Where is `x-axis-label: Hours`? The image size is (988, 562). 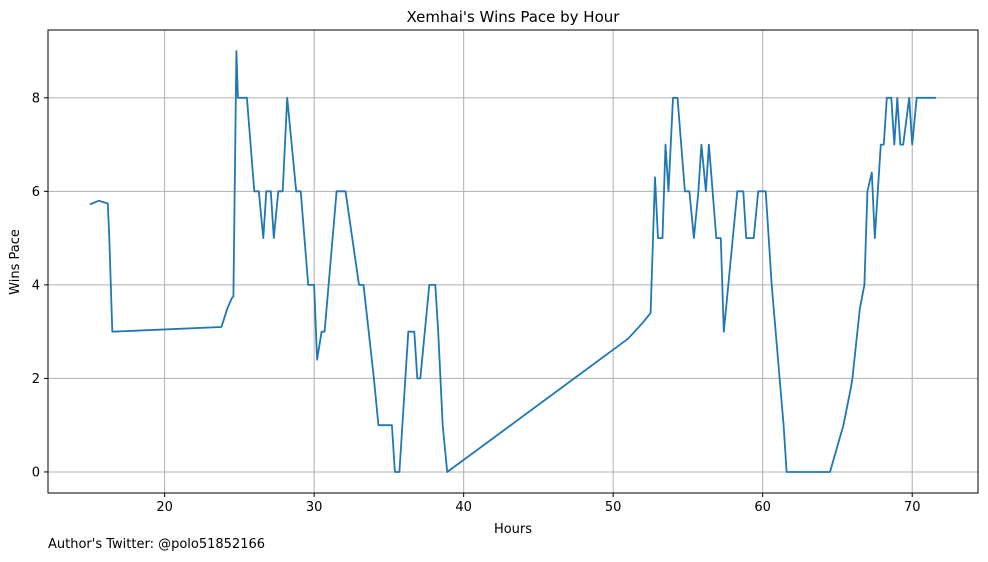
x-axis-label: Hours is located at coordinates (513, 529).